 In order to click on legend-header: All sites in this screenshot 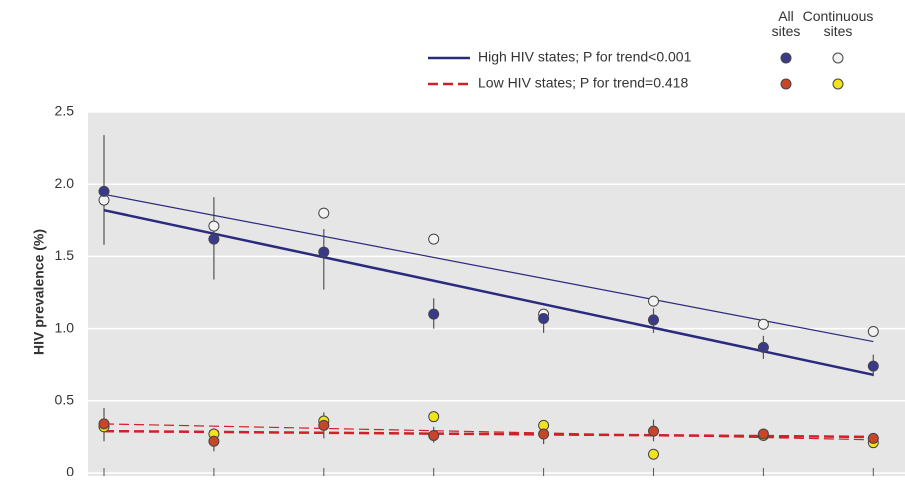, I will do `click(786, 23)`.